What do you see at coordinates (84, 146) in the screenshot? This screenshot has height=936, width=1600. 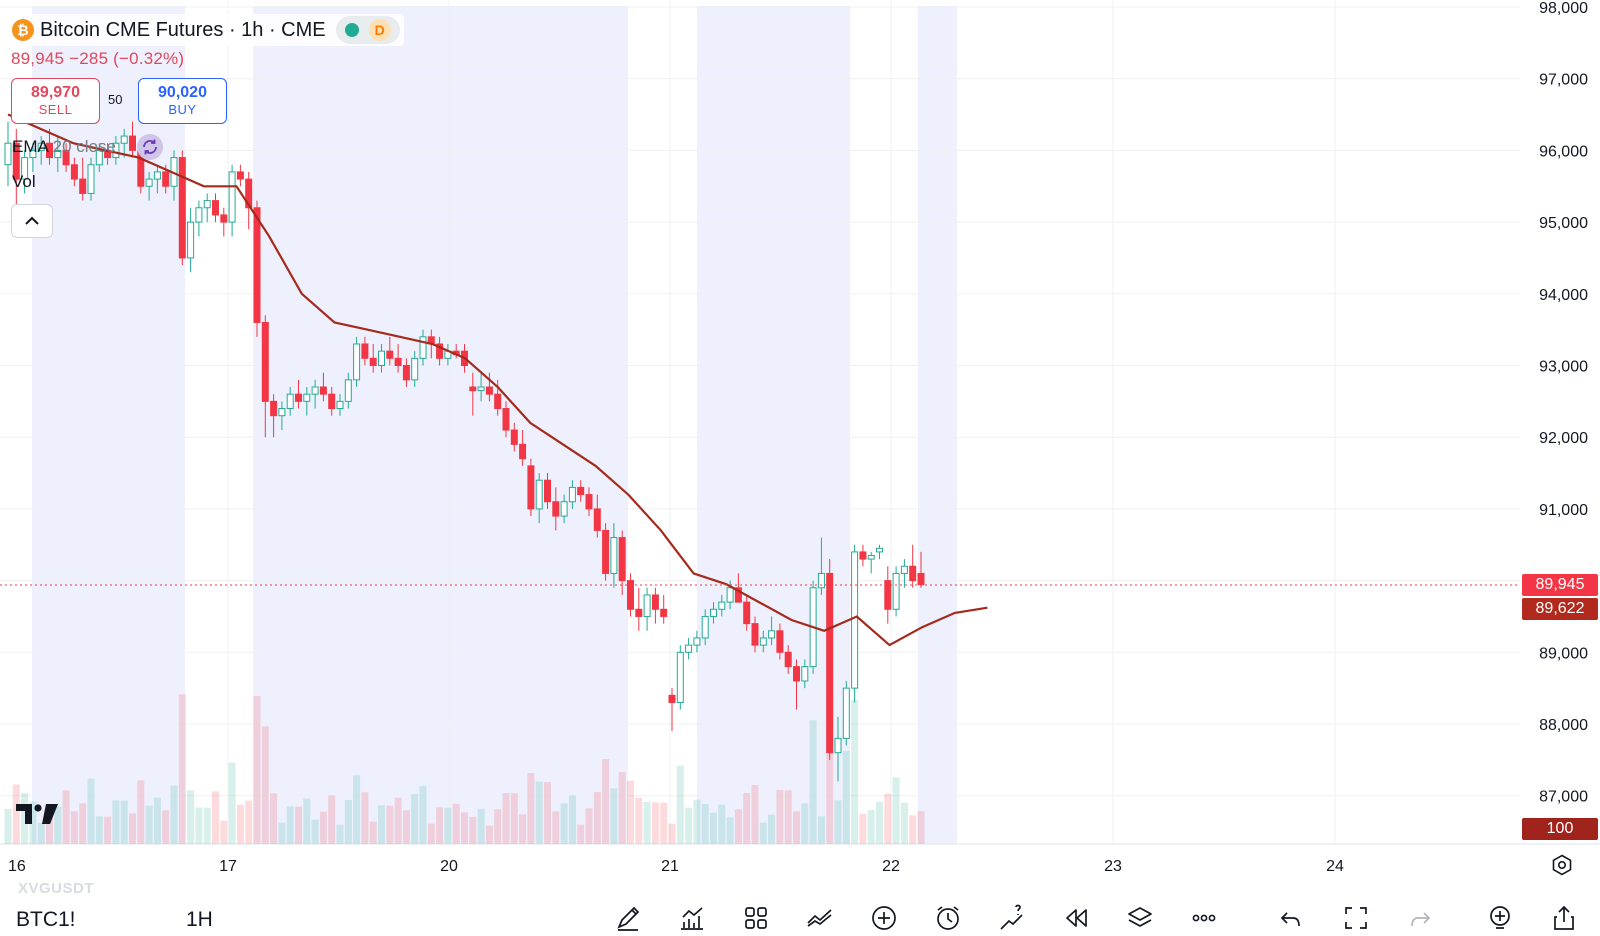 I see `ema-params: 20 close` at bounding box center [84, 146].